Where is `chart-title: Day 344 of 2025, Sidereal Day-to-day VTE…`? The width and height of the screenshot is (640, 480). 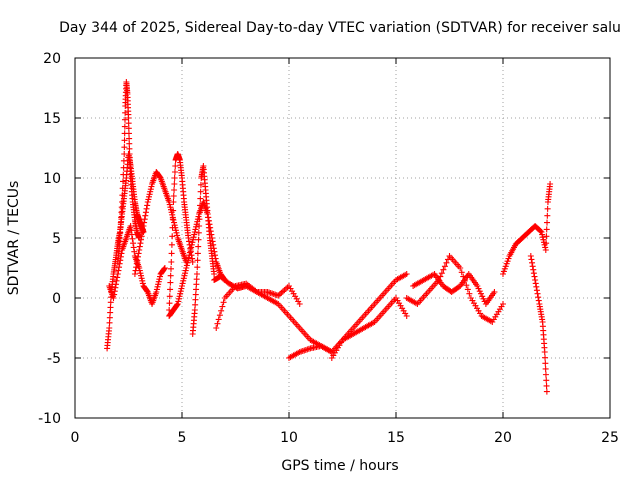
chart-title: Day 344 of 2025, Sidereal Day-to-day VTE… is located at coordinates (340, 28).